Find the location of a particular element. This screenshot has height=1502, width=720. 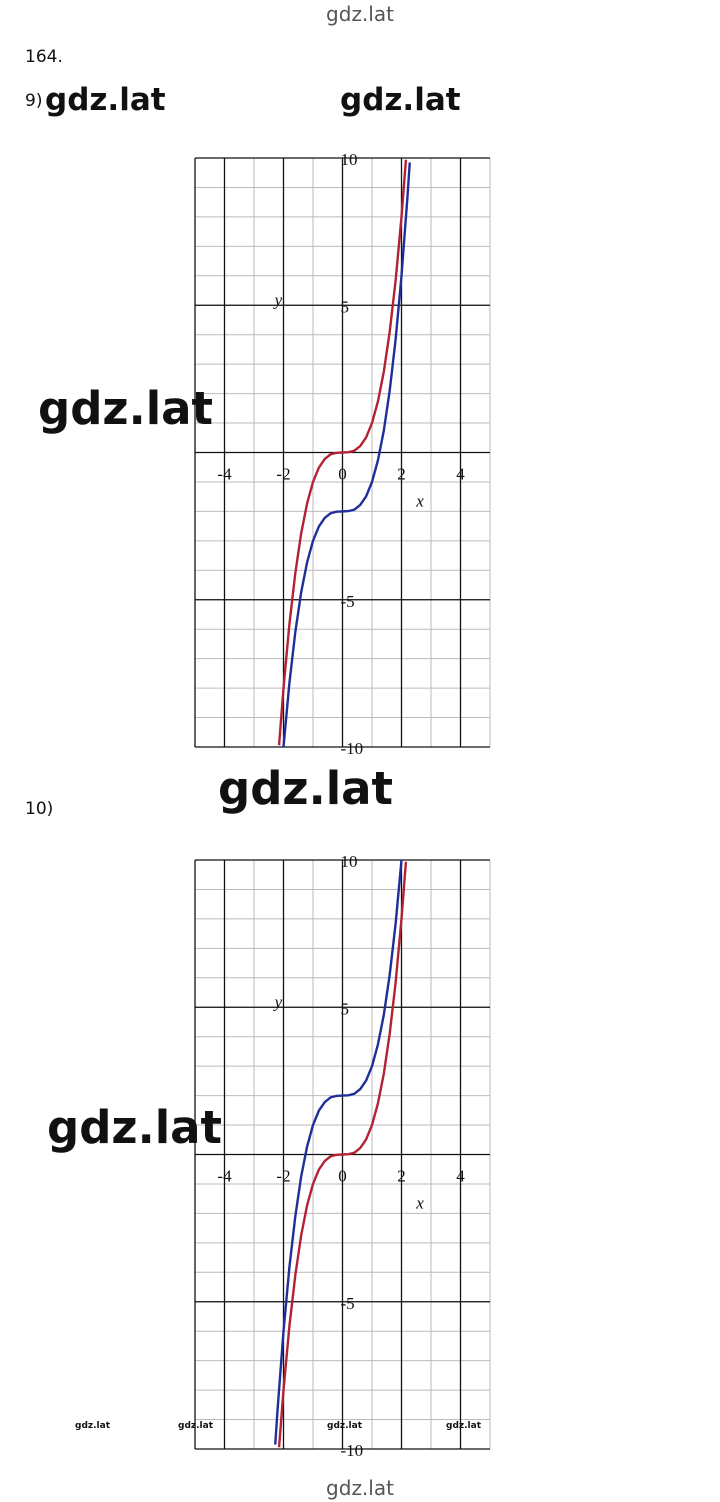

header: gdz.lat is located at coordinates (360, 14).